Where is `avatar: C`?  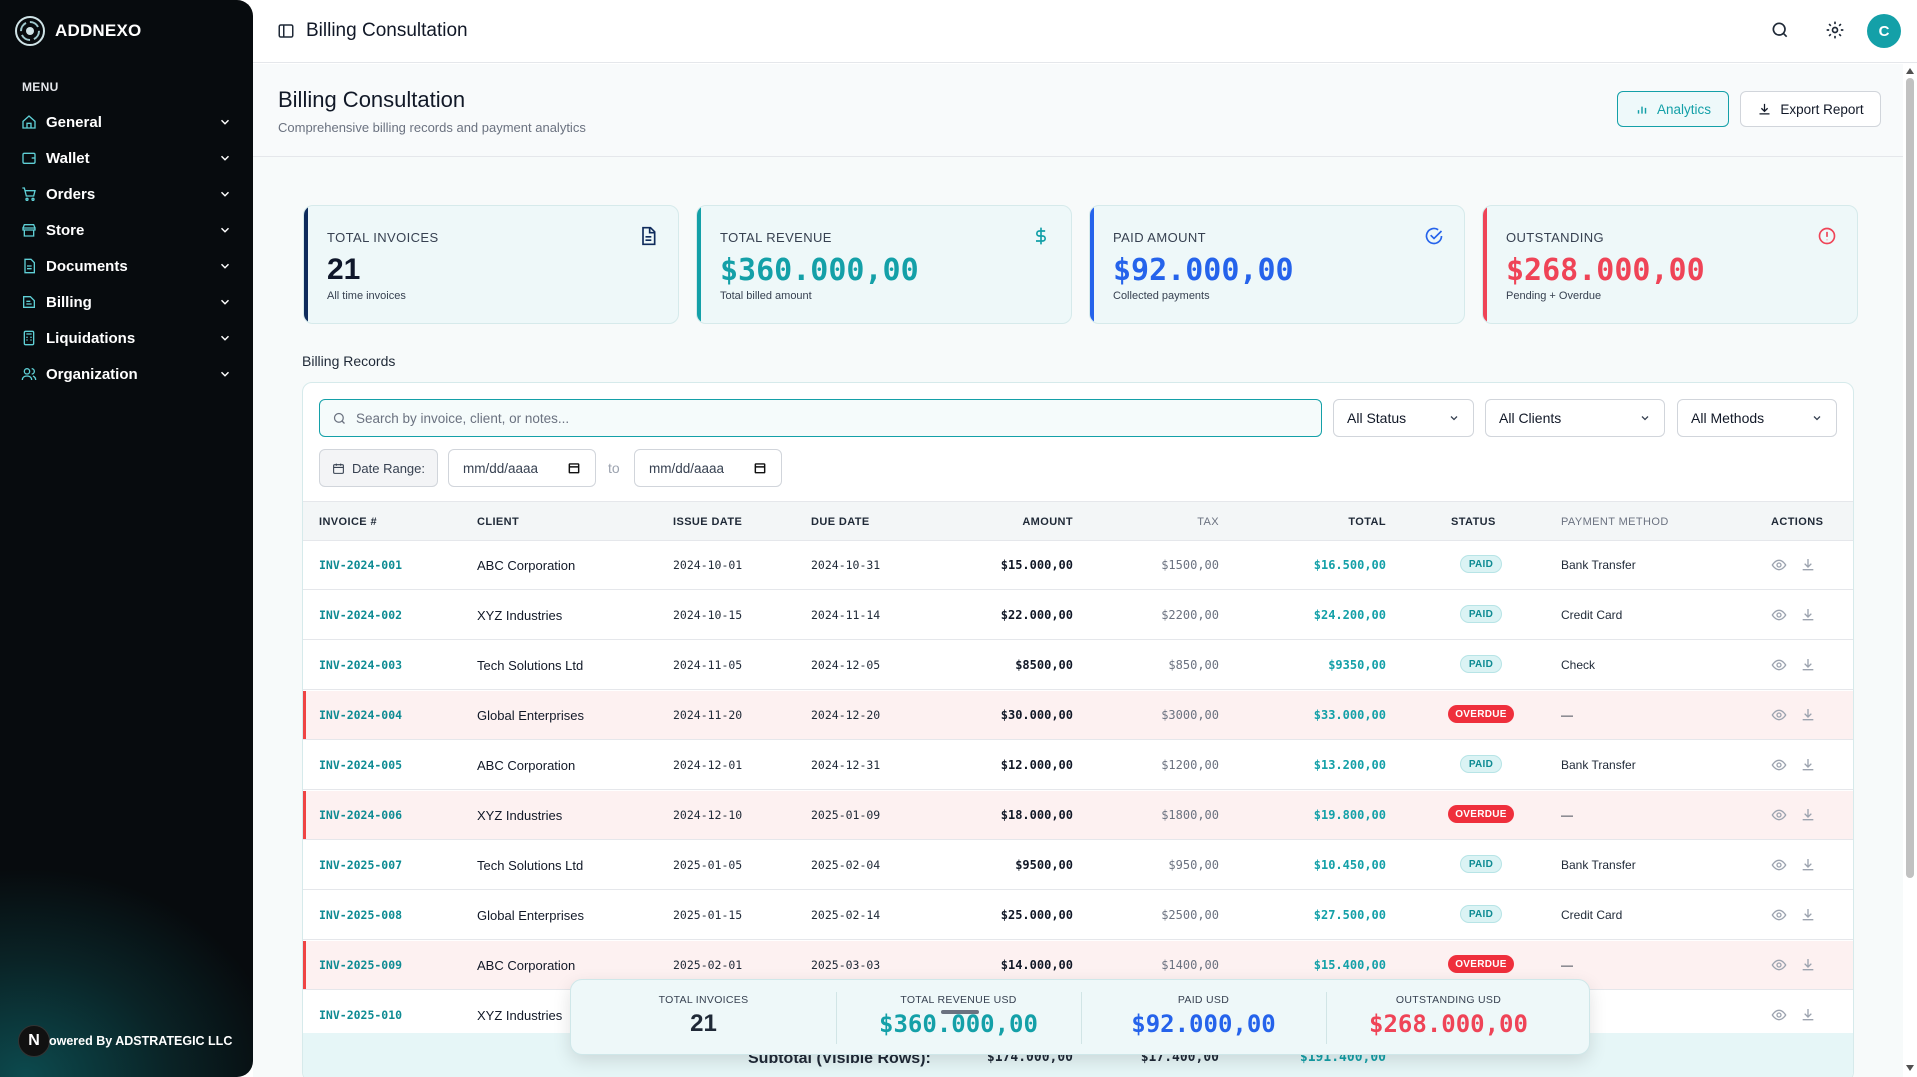
avatar: C is located at coordinates (1884, 31).